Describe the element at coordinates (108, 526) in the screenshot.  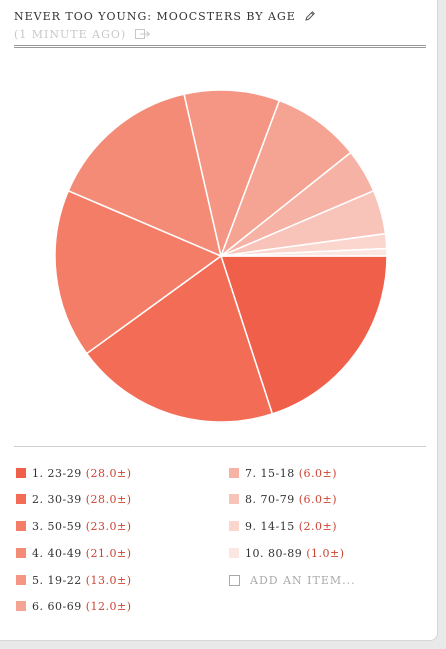
I see `legend-count: (23.0±)` at that location.